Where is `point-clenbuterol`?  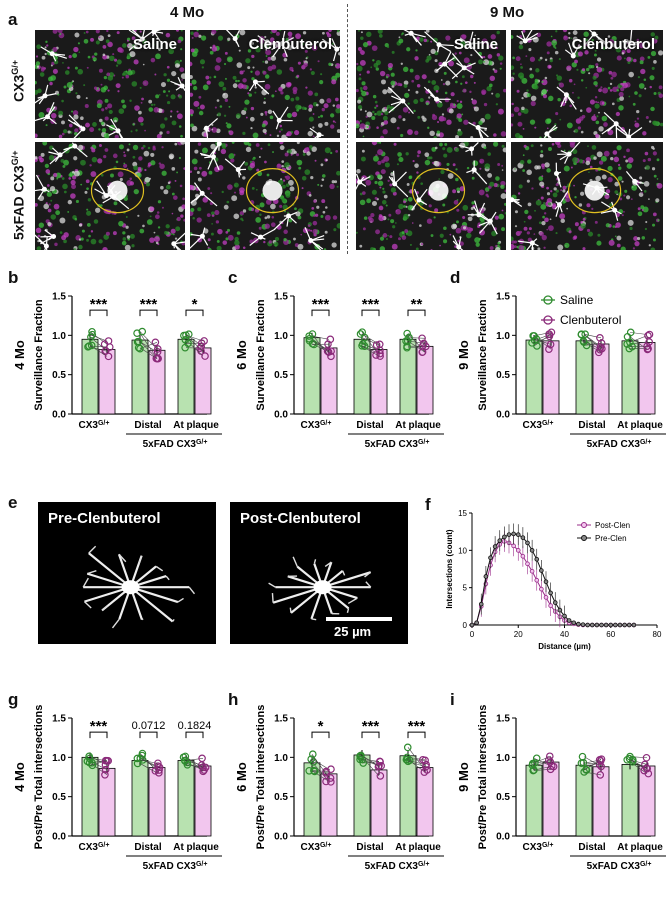
point-clenbuterol is located at coordinates (158, 763).